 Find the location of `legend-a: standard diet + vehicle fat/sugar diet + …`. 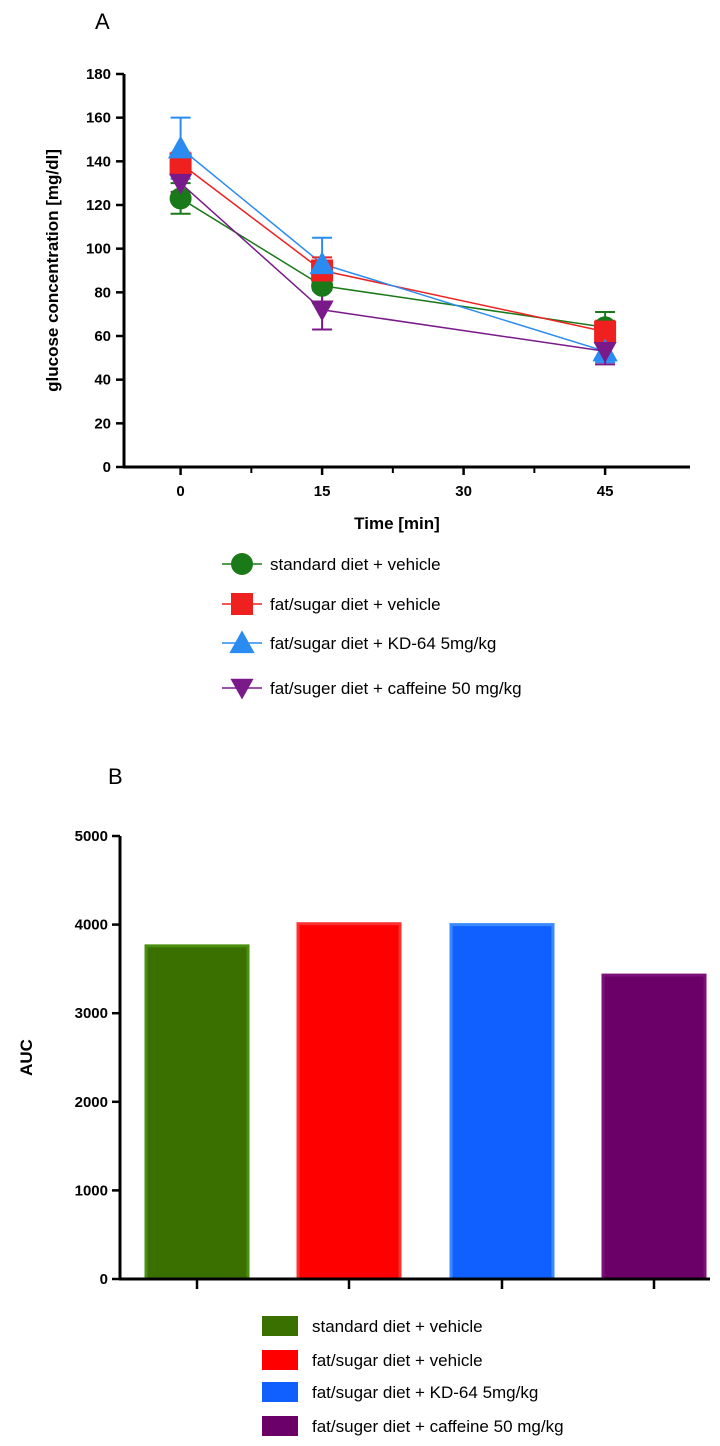

legend-a: standard diet + vehicle fat/sugar diet + … is located at coordinates (372, 626).